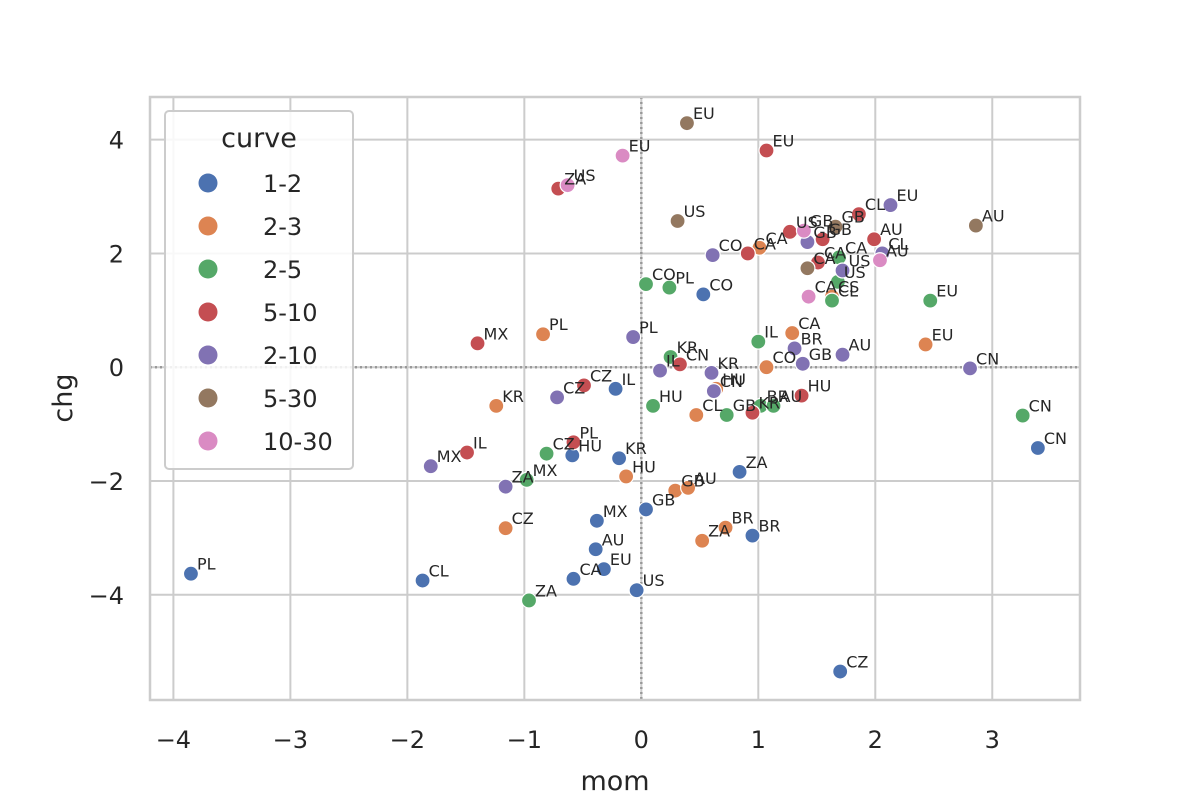  I want to click on legend: curve 1-2 2-3 2-5 5-10 2-10 5-30 10-30, so click(259, 290).